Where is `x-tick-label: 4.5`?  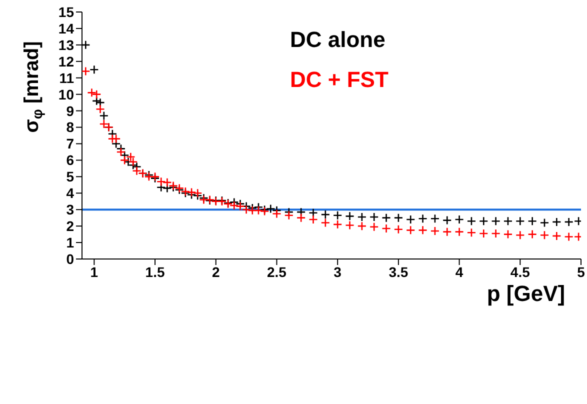 x-tick-label: 4.5 is located at coordinates (520, 272).